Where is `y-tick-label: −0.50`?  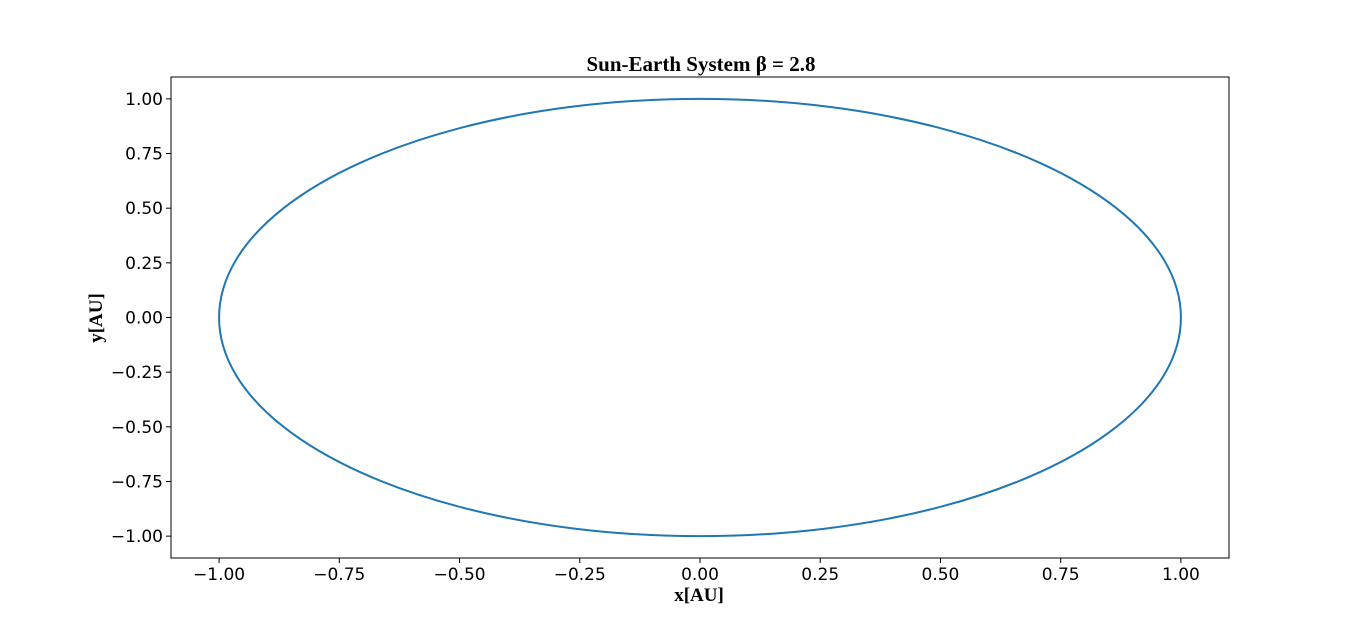
y-tick-label: −0.50 is located at coordinates (137, 428).